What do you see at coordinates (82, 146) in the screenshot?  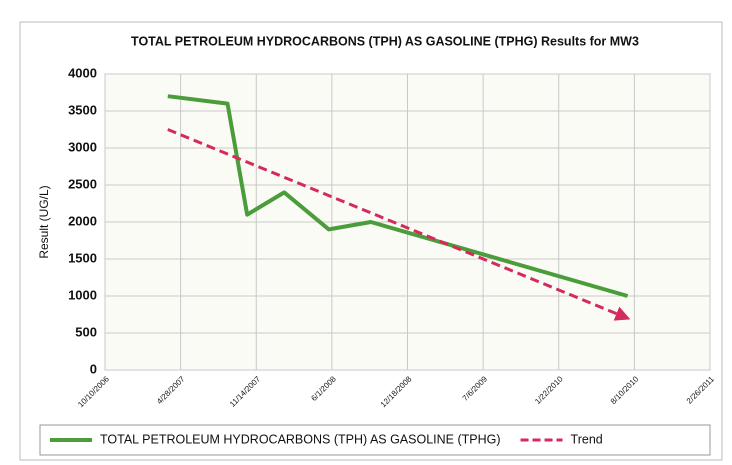 I see `y-tick-label: 3000` at bounding box center [82, 146].